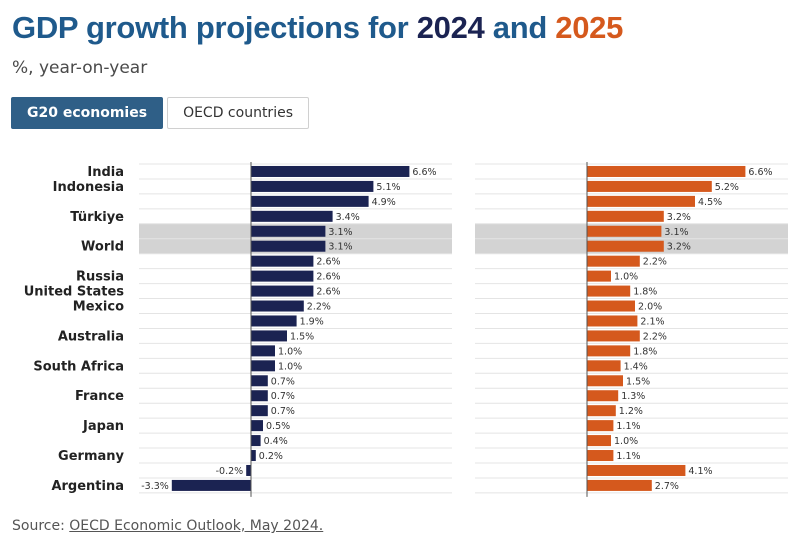 The image size is (800, 541). Describe the element at coordinates (87, 113) in the screenshot. I see `tab-g20-economies: G20 economies` at that location.